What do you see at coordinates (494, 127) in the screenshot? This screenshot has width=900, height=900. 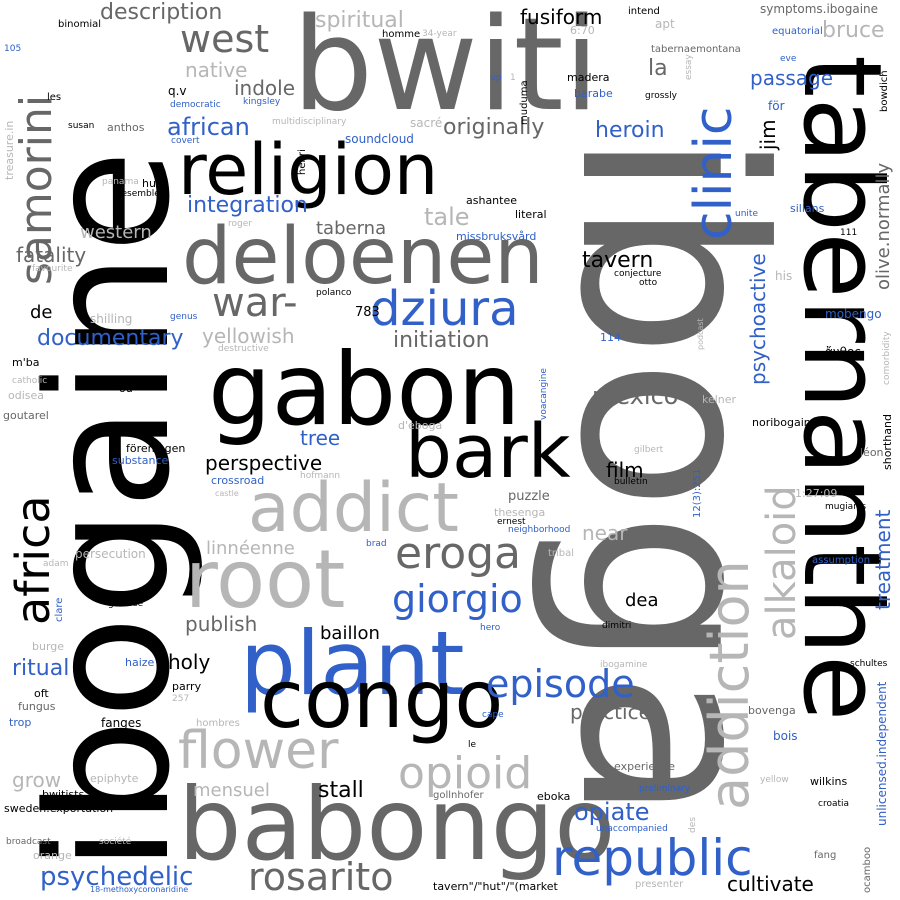 I see `word-originally: originally` at bounding box center [494, 127].